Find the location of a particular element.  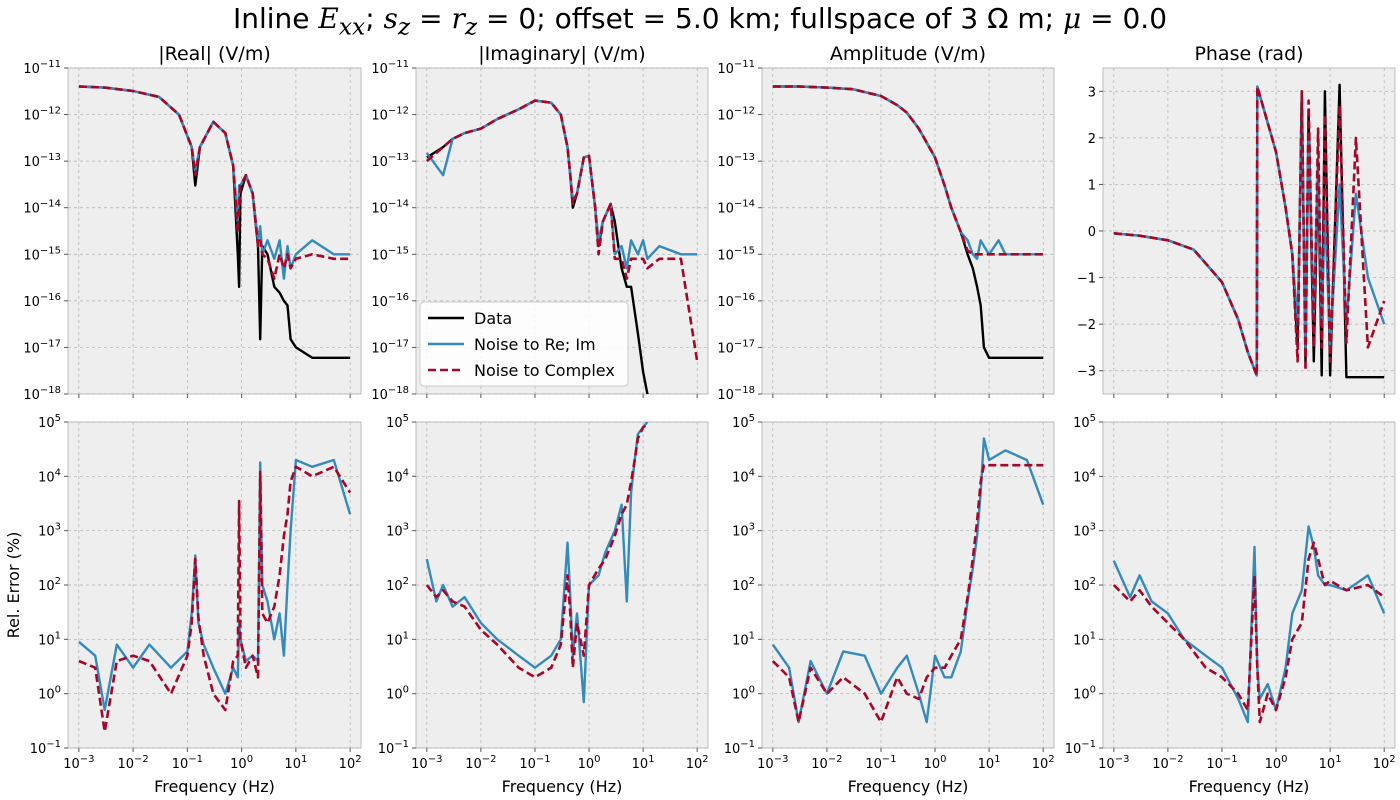

y-axis: −3 −2 −1 0 1 2 3 is located at coordinates (1090, 232).